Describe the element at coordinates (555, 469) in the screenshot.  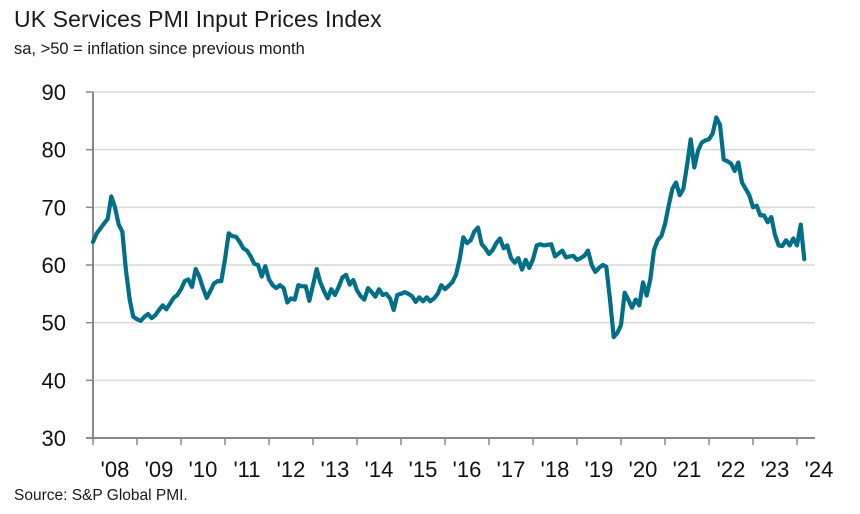
I see `x-tick-label: '18` at that location.